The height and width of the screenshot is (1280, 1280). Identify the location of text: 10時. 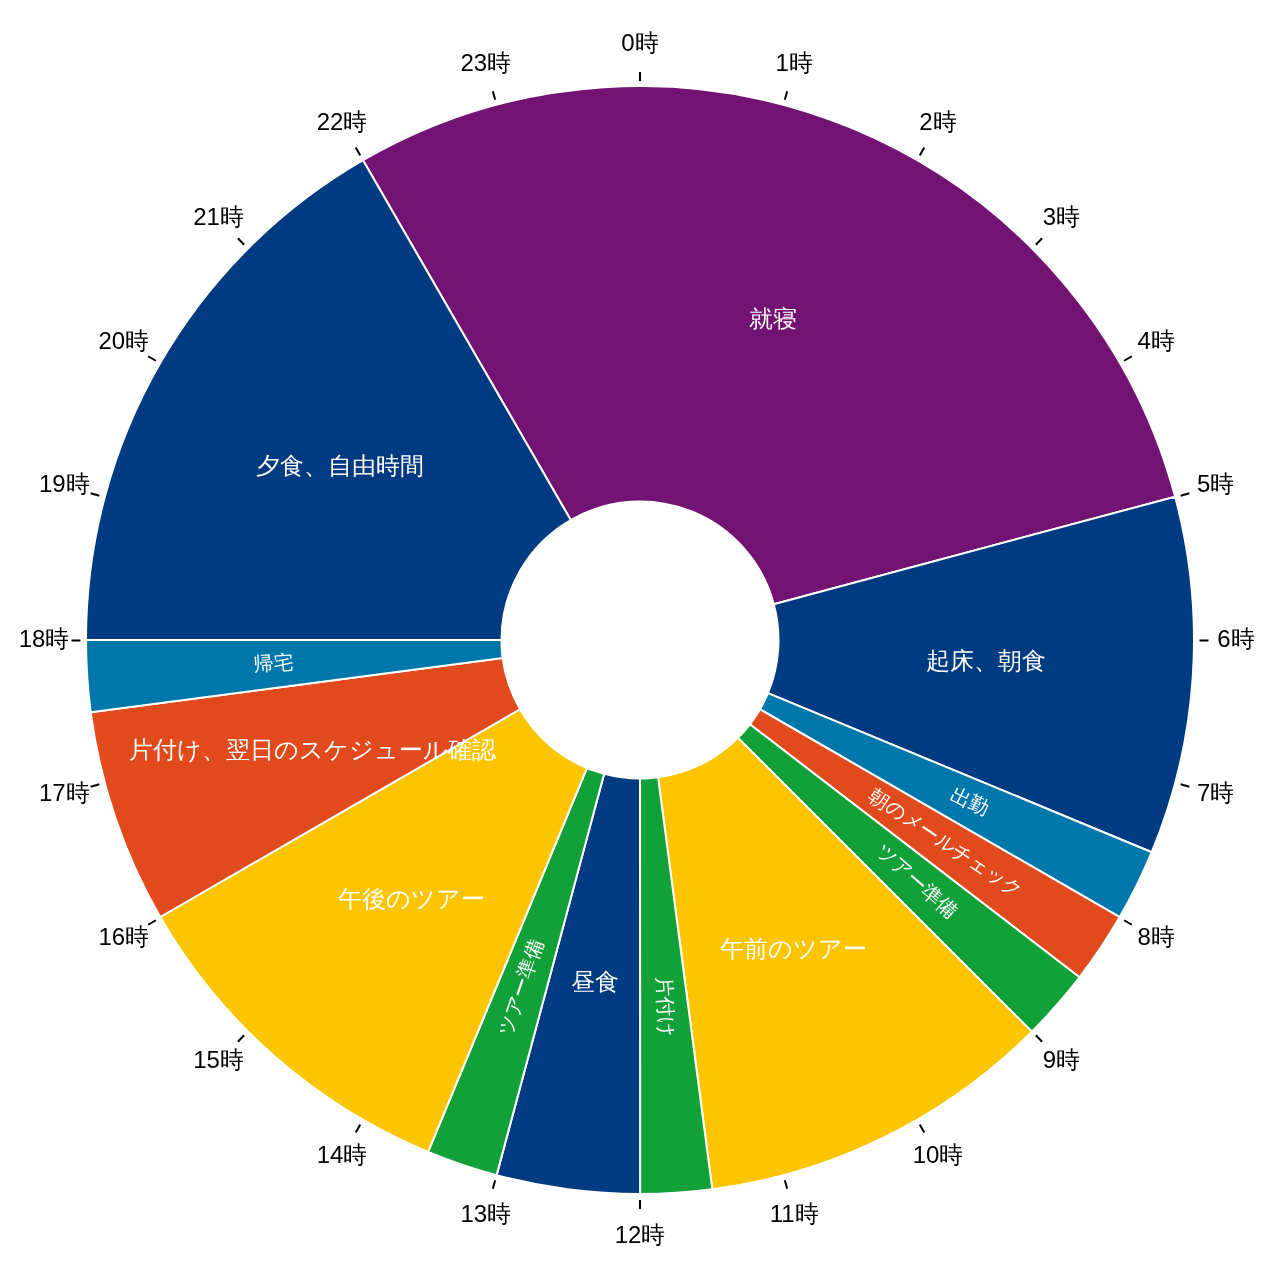
(938, 1154).